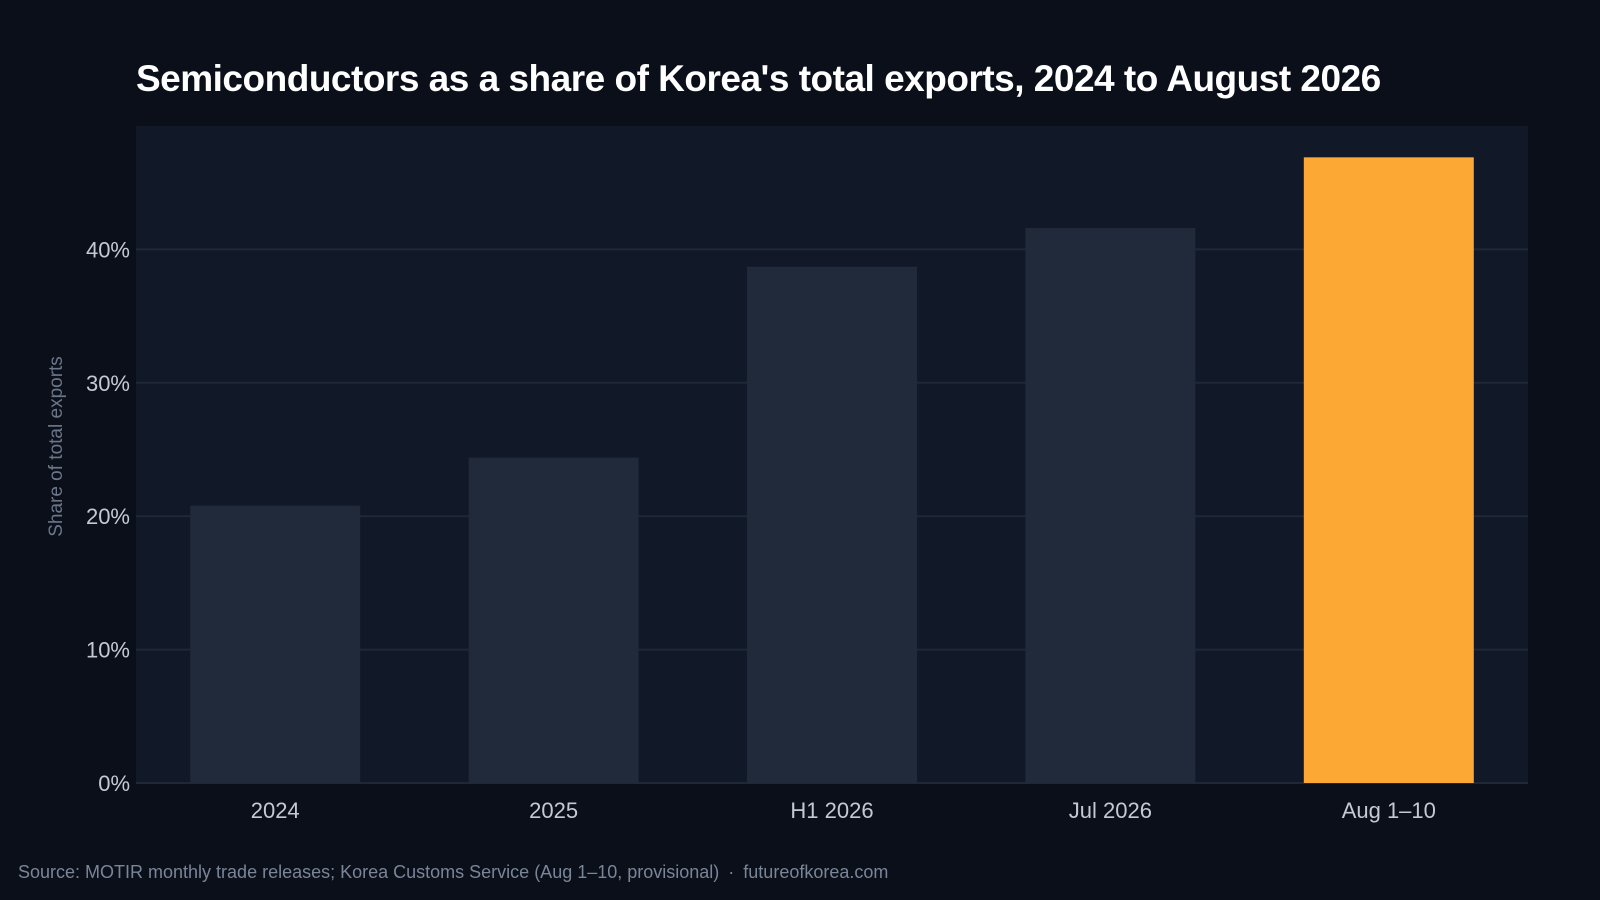  What do you see at coordinates (831, 810) in the screenshot?
I see `x-category-label: H1 2026` at bounding box center [831, 810].